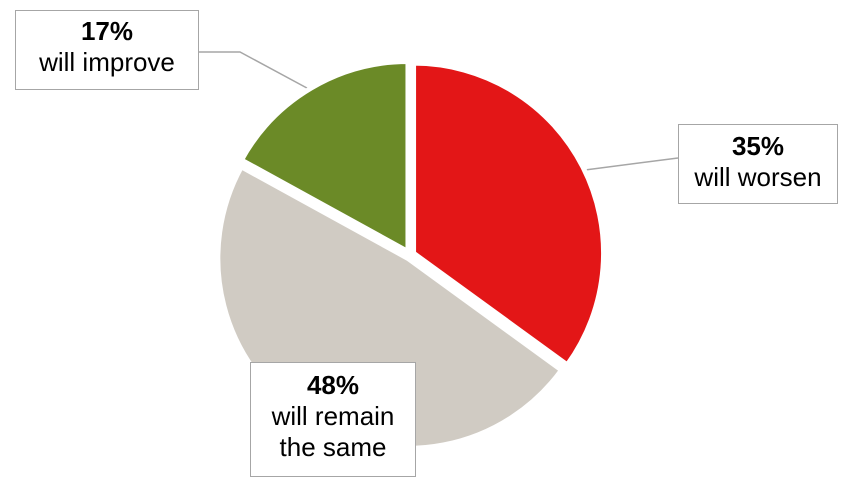 Image resolution: width=859 pixels, height=483 pixels. I want to click on slice-label: will worsen, so click(758, 177).